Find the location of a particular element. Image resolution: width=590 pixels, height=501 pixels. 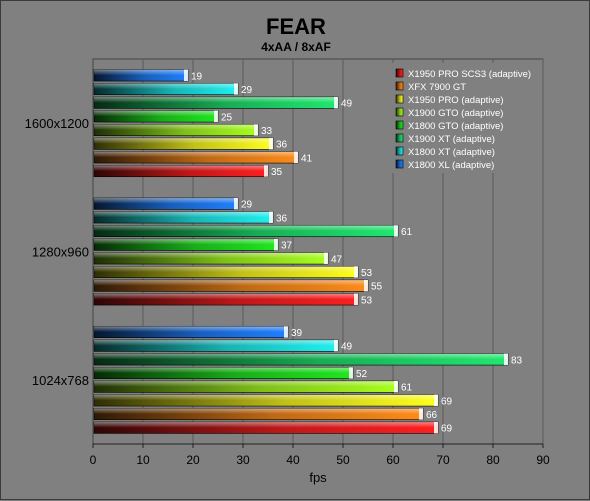

x-tick-label: 80 is located at coordinates (493, 460).